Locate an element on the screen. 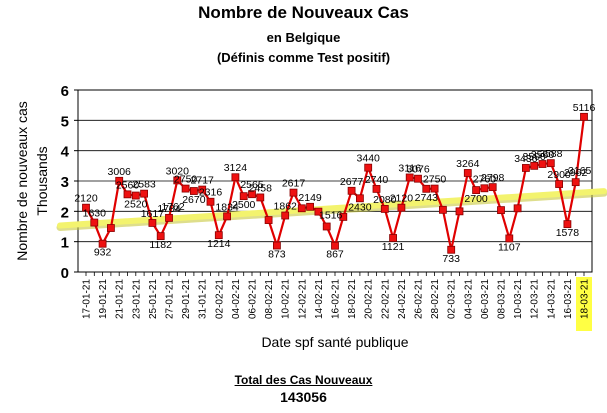  data-label: 3430 is located at coordinates (526, 159).